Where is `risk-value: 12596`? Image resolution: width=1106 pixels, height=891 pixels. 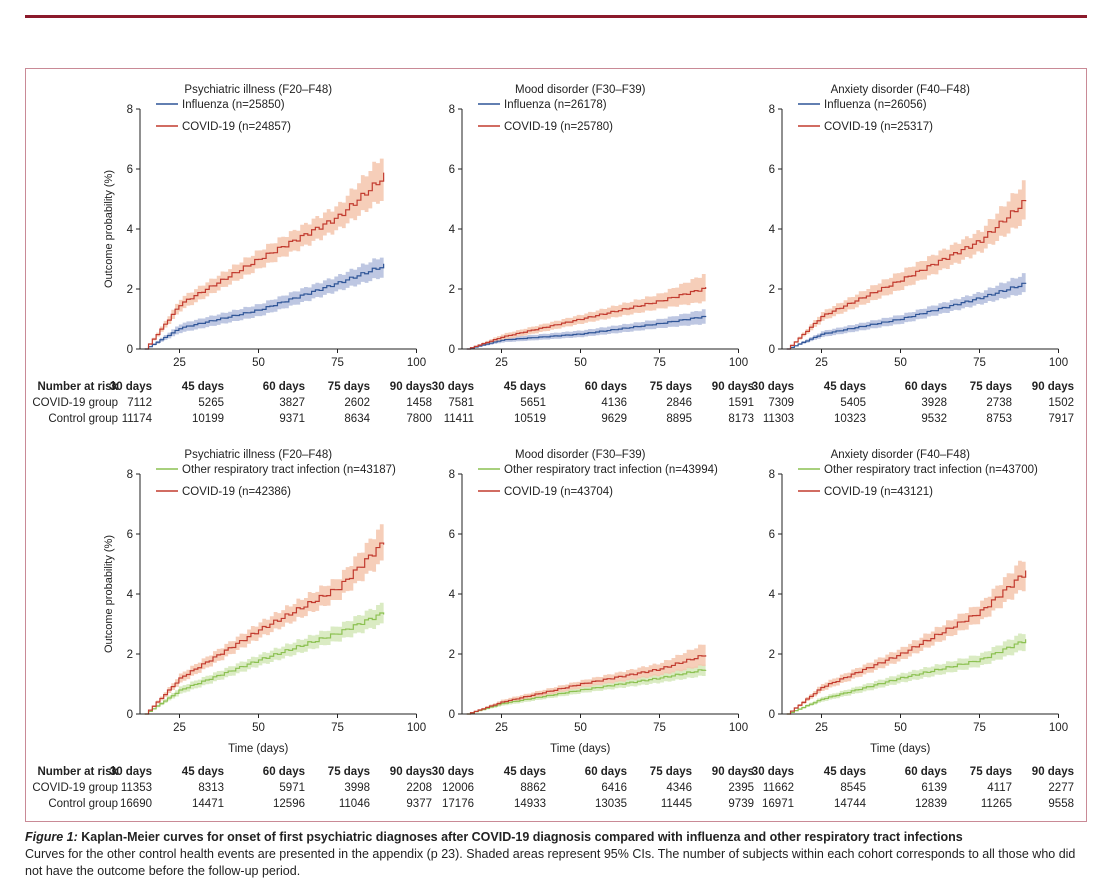
risk-value: 12596 is located at coordinates (289, 804).